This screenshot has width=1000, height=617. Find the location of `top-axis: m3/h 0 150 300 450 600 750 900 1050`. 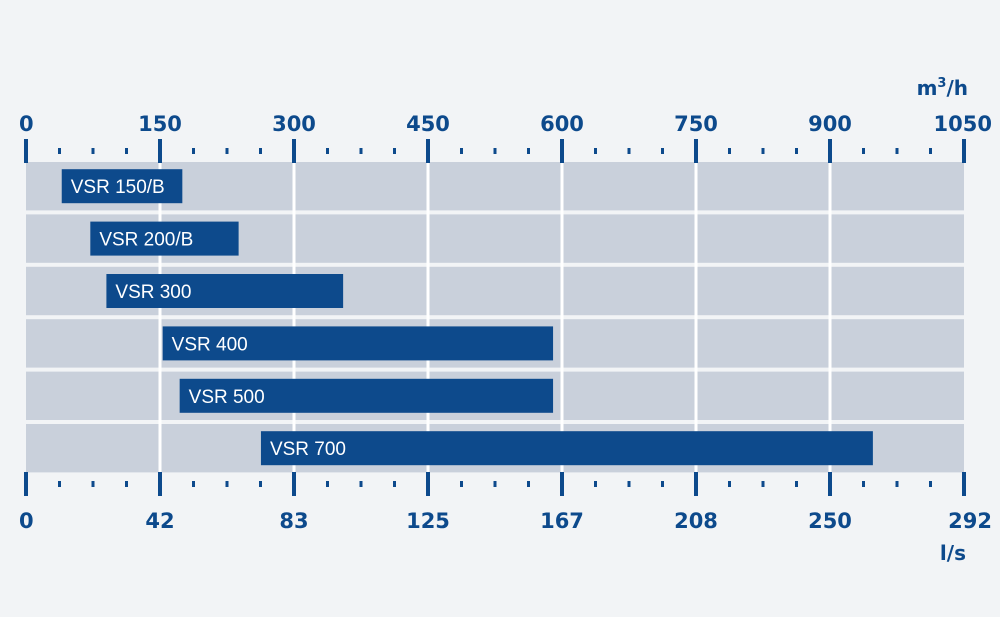

top-axis: m3/h 0 150 300 450 600 750 900 1050 is located at coordinates (505, 119).